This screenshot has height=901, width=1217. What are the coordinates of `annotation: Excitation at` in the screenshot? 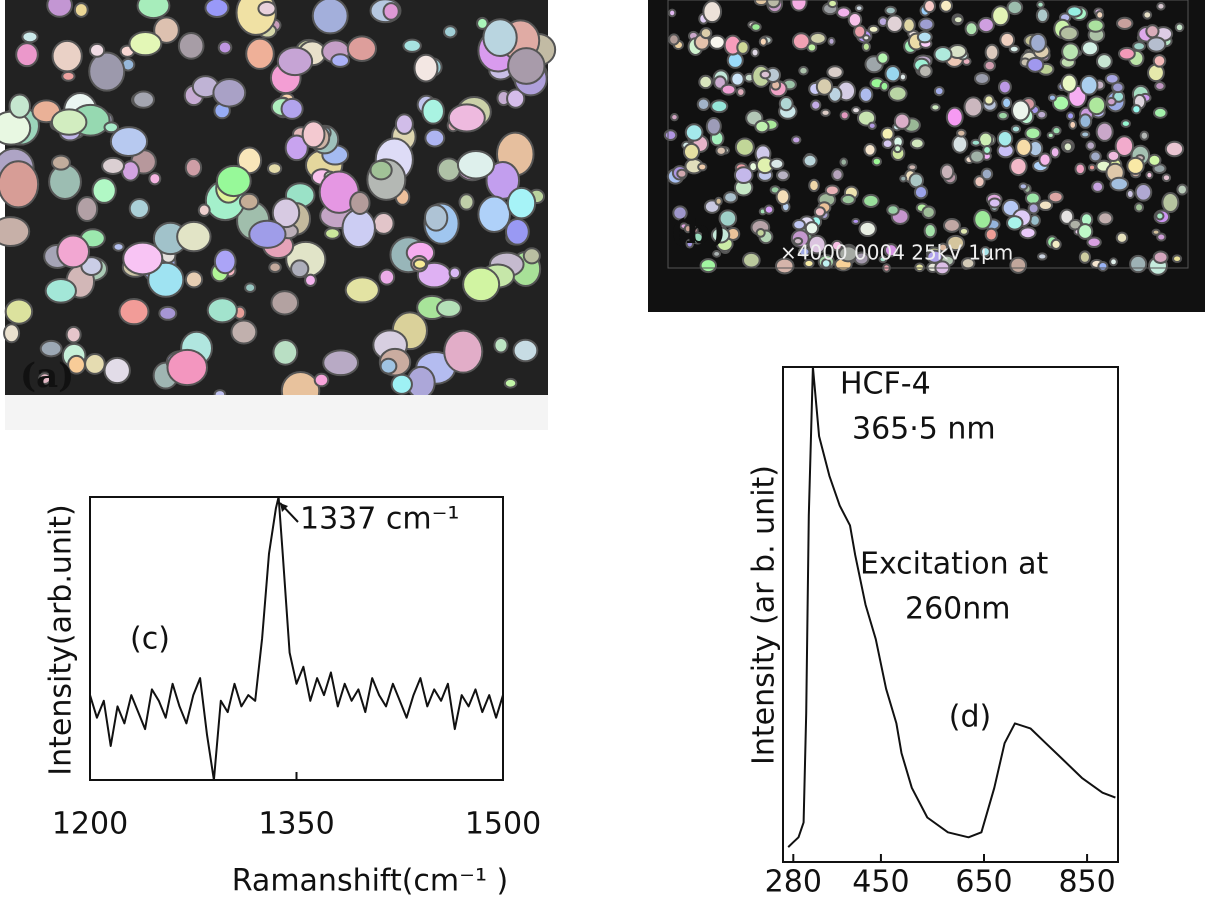 It's located at (954, 564).